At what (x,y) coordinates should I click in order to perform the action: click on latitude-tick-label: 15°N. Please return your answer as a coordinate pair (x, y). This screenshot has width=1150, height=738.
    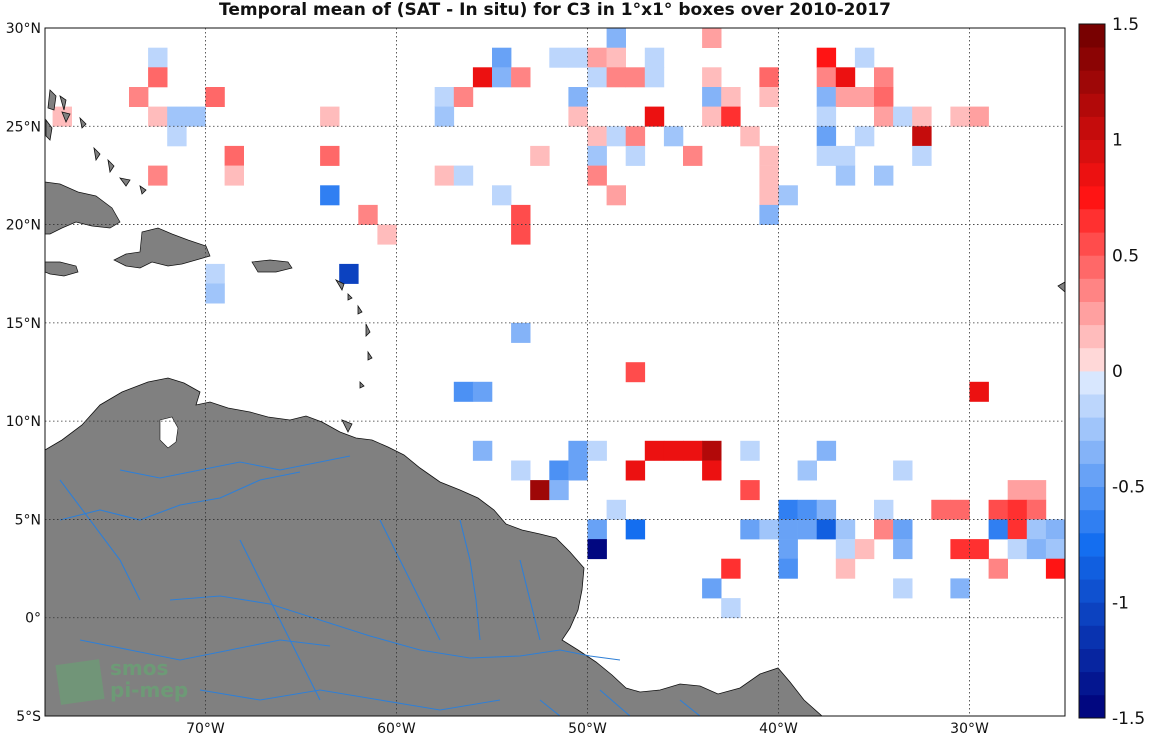
    Looking at the image, I should click on (23, 324).